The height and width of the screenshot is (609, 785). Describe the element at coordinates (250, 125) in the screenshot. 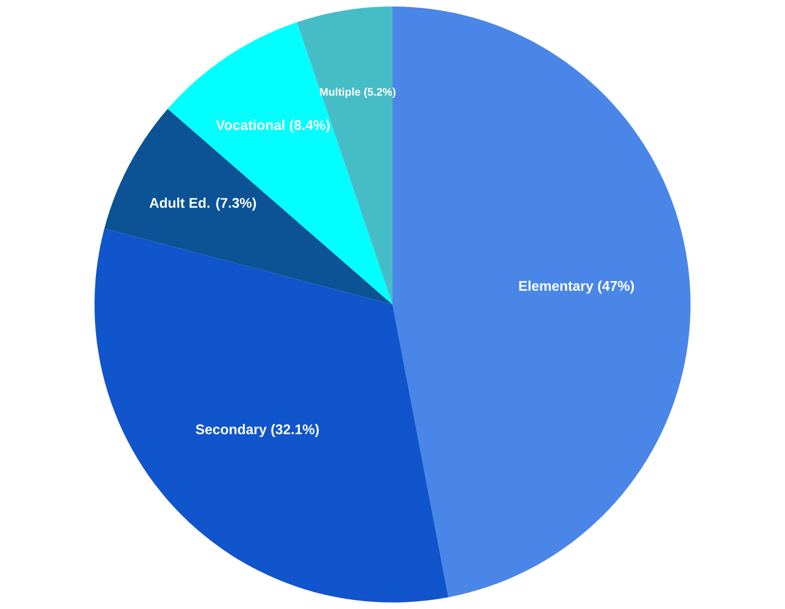

I see `slice-label: Vocational` at that location.